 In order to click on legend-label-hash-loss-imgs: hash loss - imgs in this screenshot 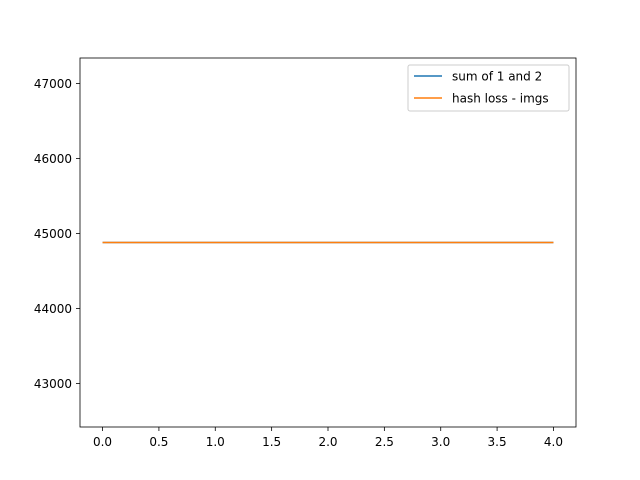, I will do `click(500, 99)`.